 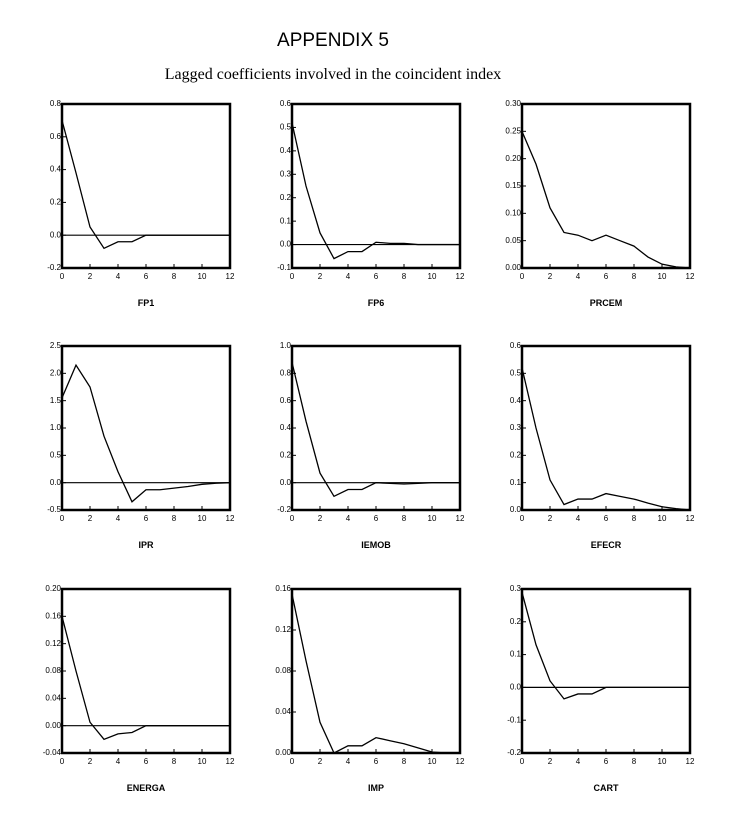 I want to click on y-tick-label: -0.04, so click(x=52, y=752).